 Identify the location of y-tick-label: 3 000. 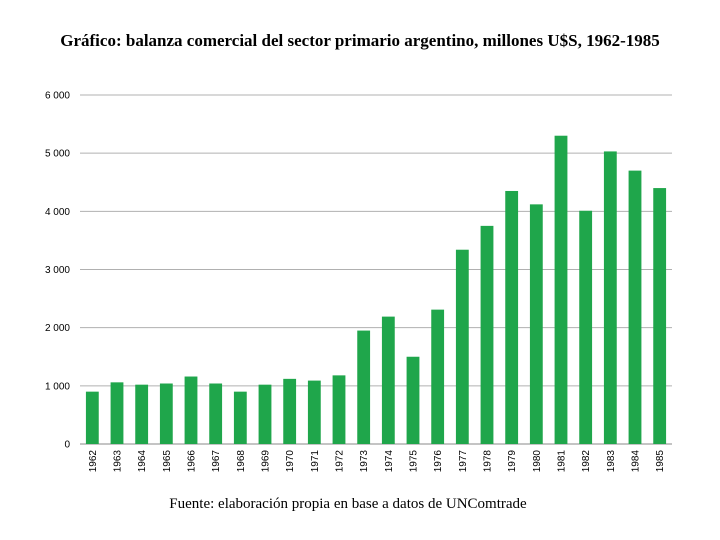
(57, 270).